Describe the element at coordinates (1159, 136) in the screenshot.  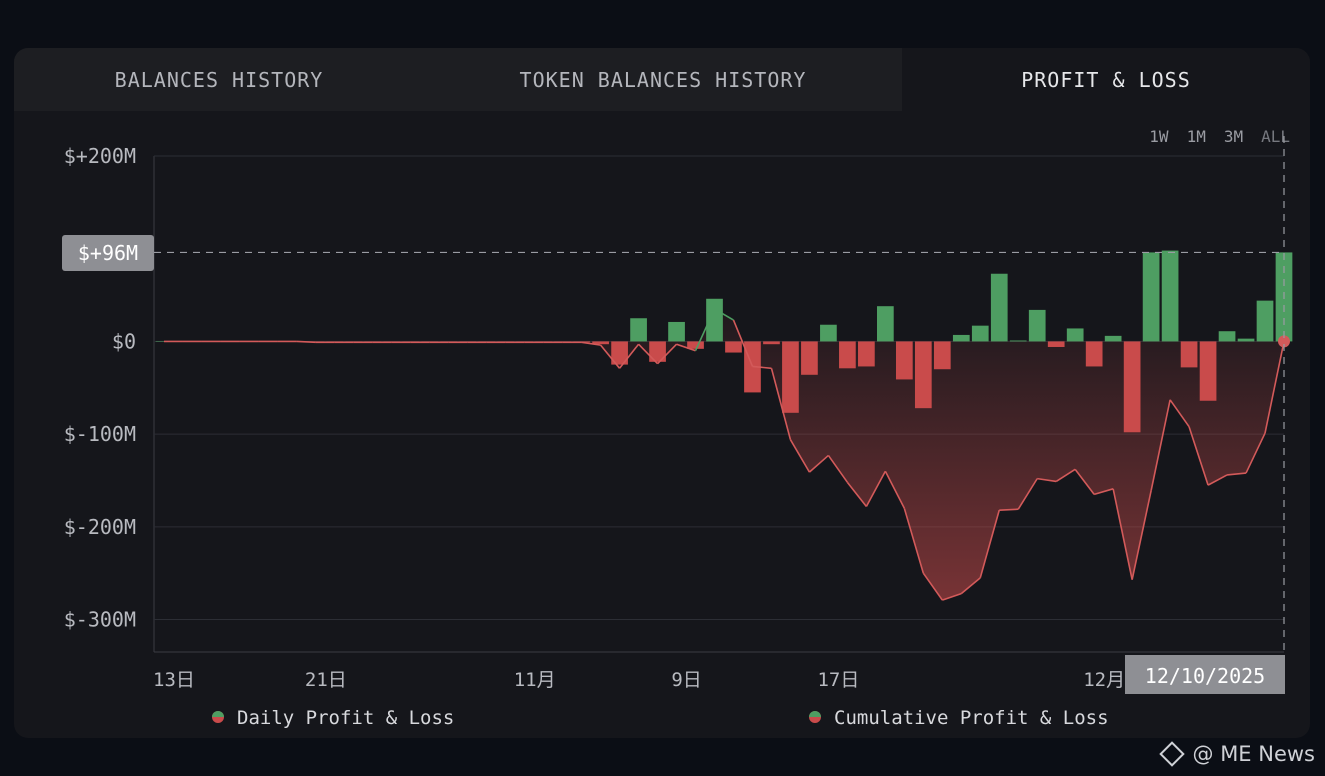
I see `range-1w-button: 1W` at that location.